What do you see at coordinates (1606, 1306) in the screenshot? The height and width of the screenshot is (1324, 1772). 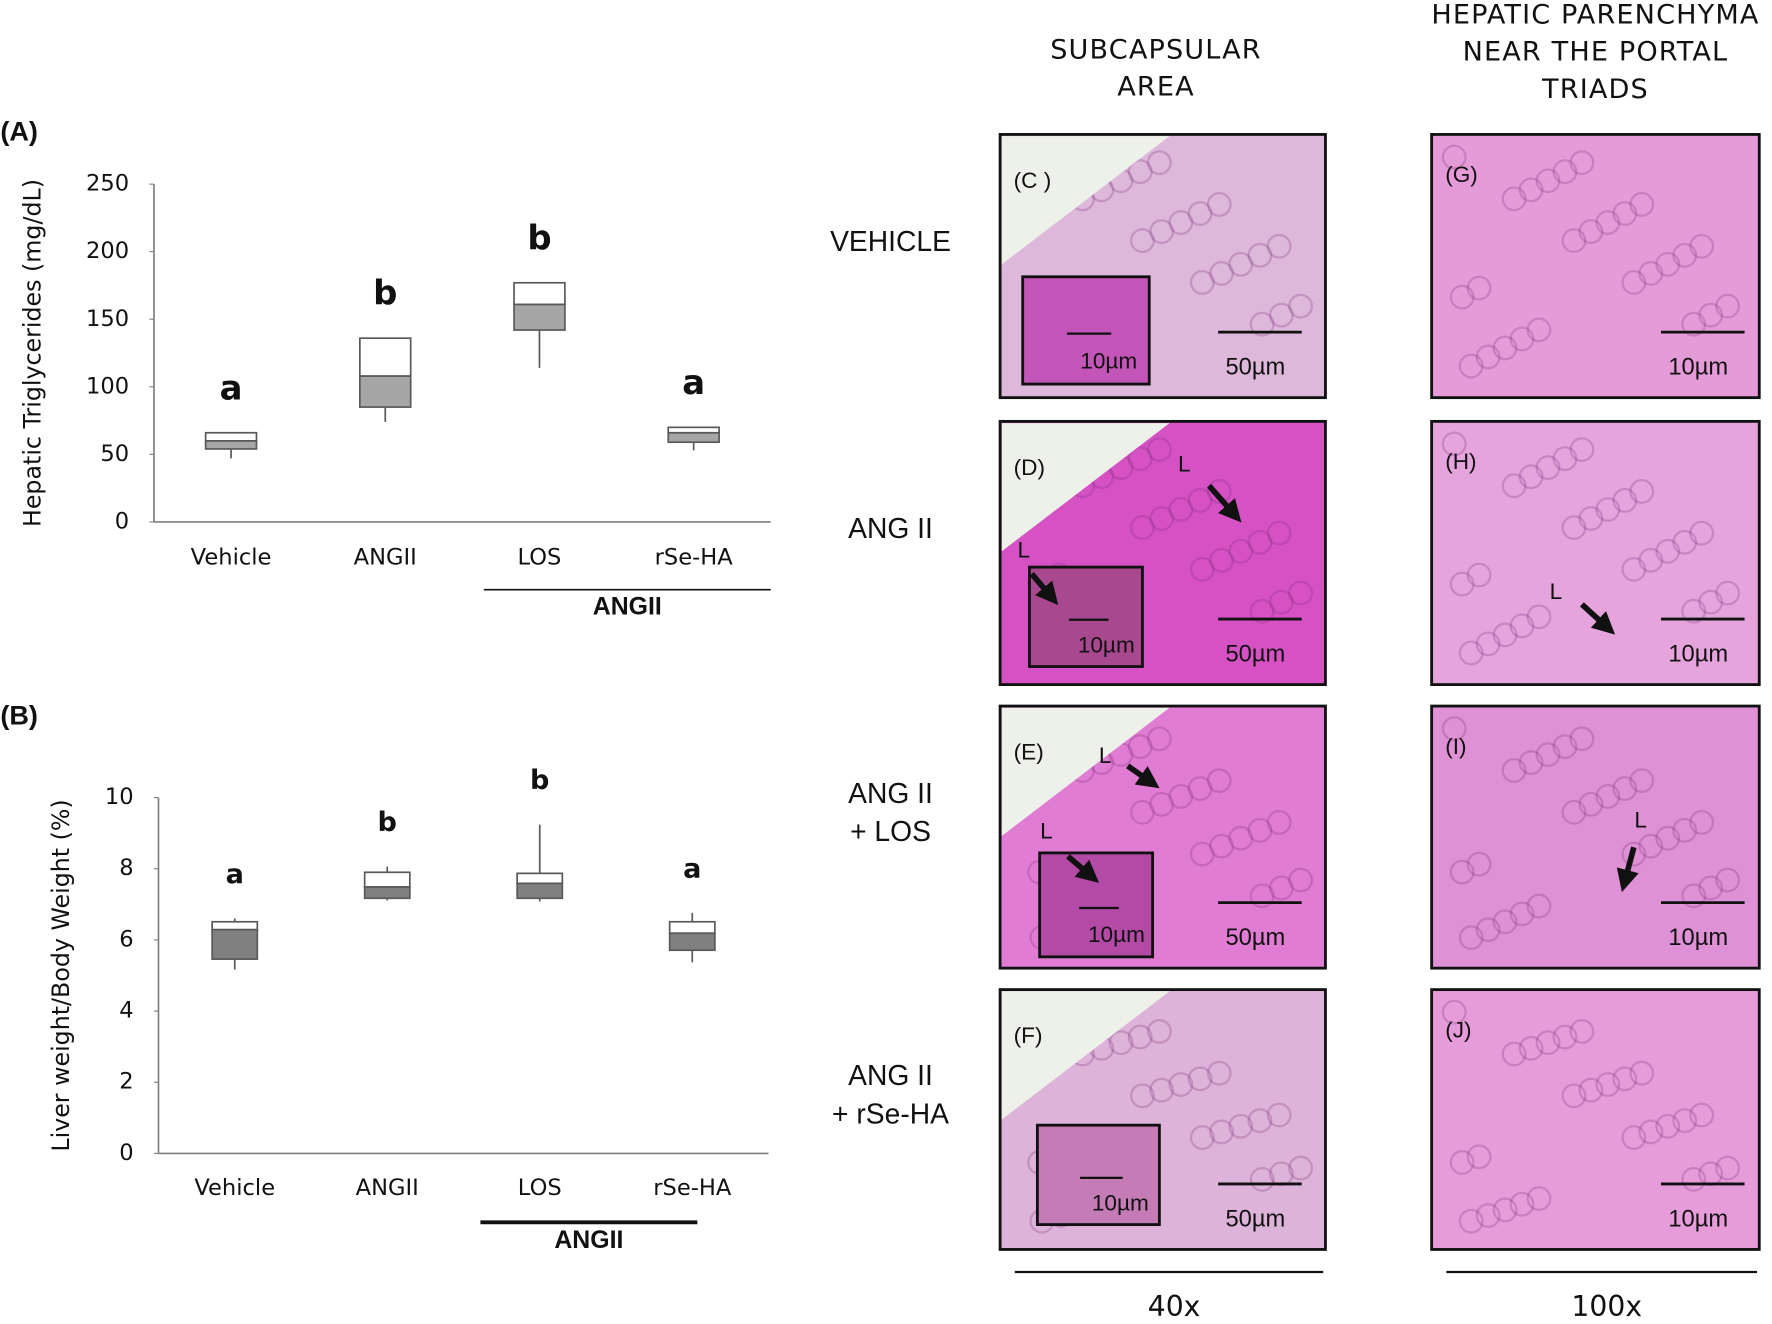 I see `magnification-label: 100x` at bounding box center [1606, 1306].